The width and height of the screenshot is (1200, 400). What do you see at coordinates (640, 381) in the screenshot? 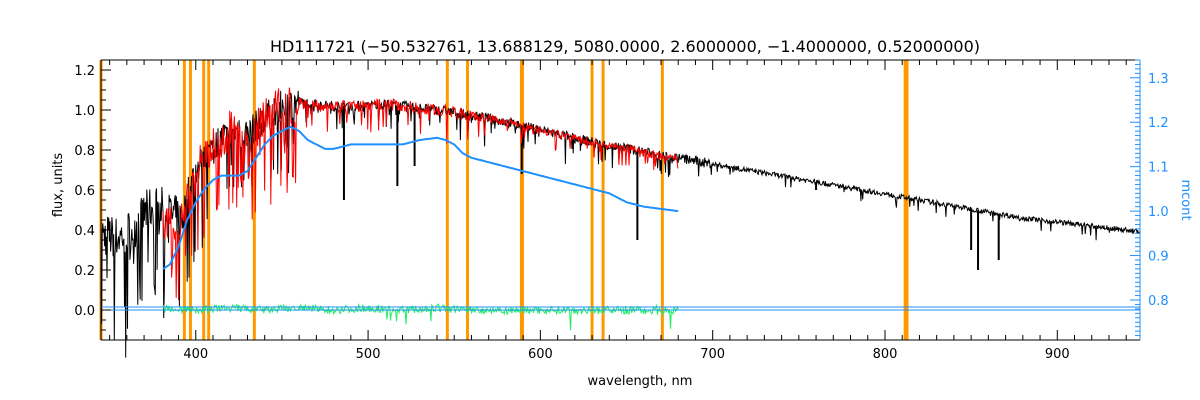
I see `x-axis-label: wavelength, nm` at bounding box center [640, 381].